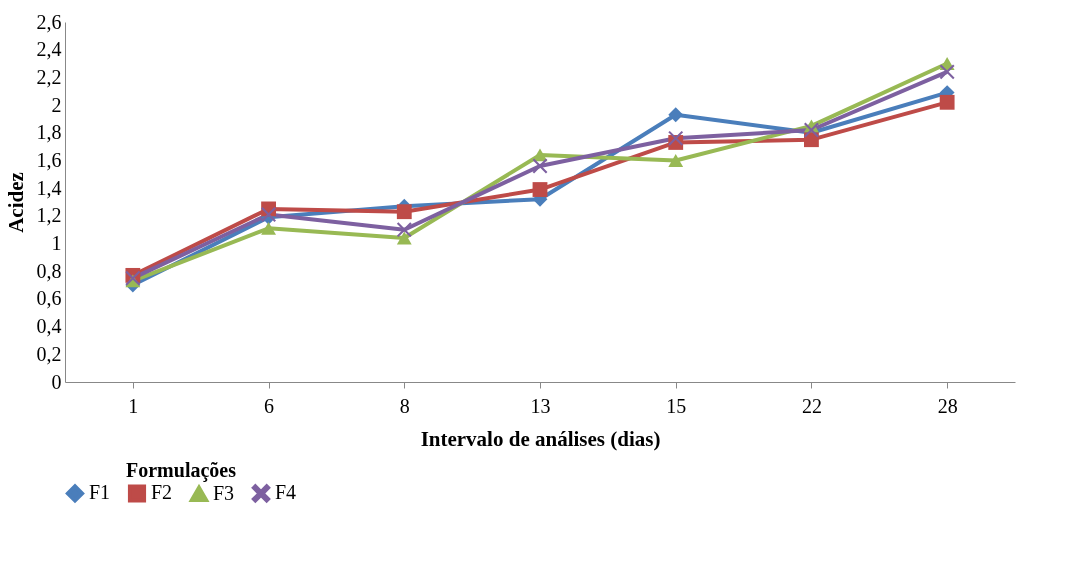 This screenshot has height=565, width=1075. Describe the element at coordinates (224, 492) in the screenshot. I see `legend-label: F3` at that location.